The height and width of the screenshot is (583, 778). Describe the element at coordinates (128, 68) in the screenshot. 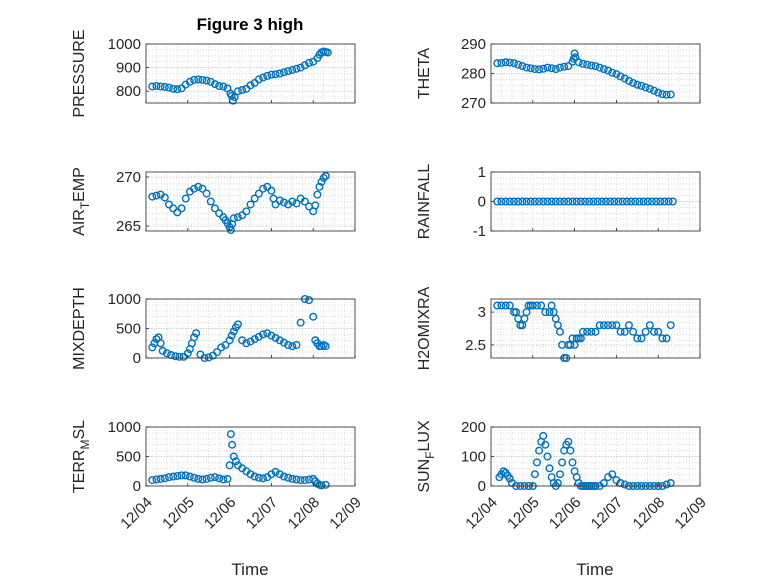

I see `y-tick-label: 900` at that location.